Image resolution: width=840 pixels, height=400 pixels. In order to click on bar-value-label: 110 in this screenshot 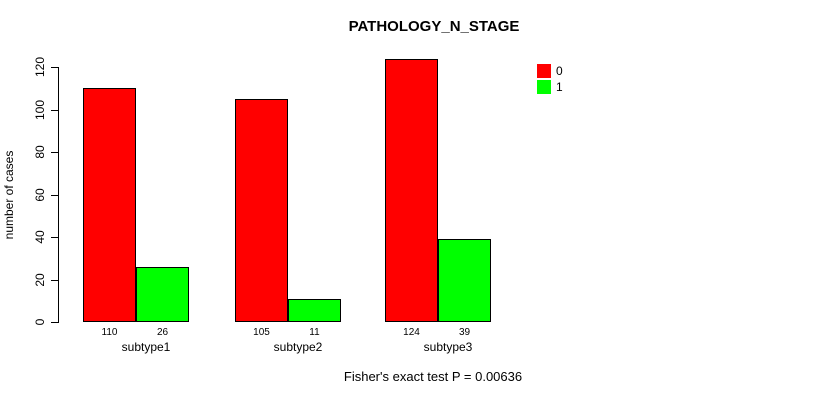, I will do `click(109, 332)`.